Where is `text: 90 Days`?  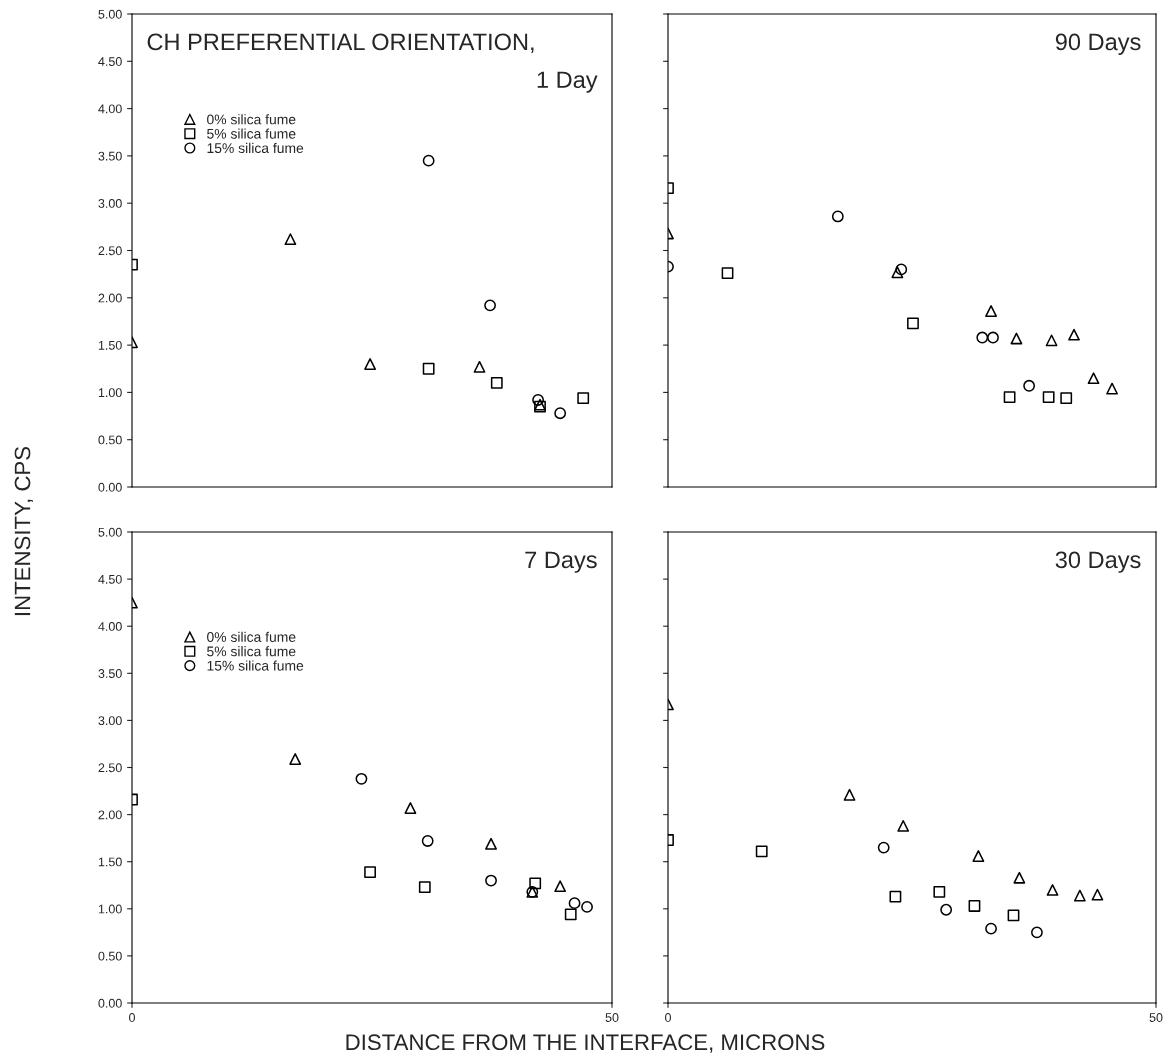
text: 90 Days is located at coordinates (1098, 44).